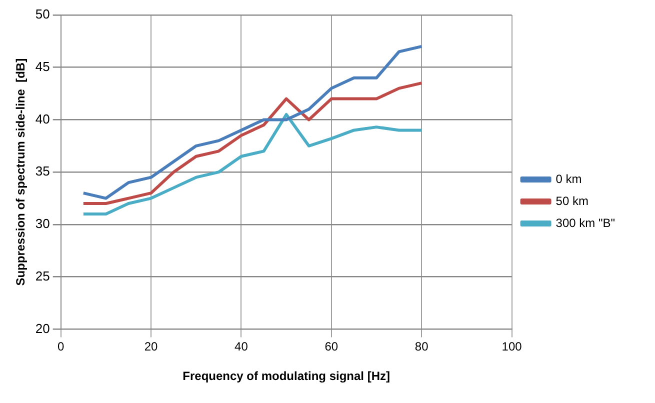  I want to click on y-tick-label: 25, so click(42, 276).